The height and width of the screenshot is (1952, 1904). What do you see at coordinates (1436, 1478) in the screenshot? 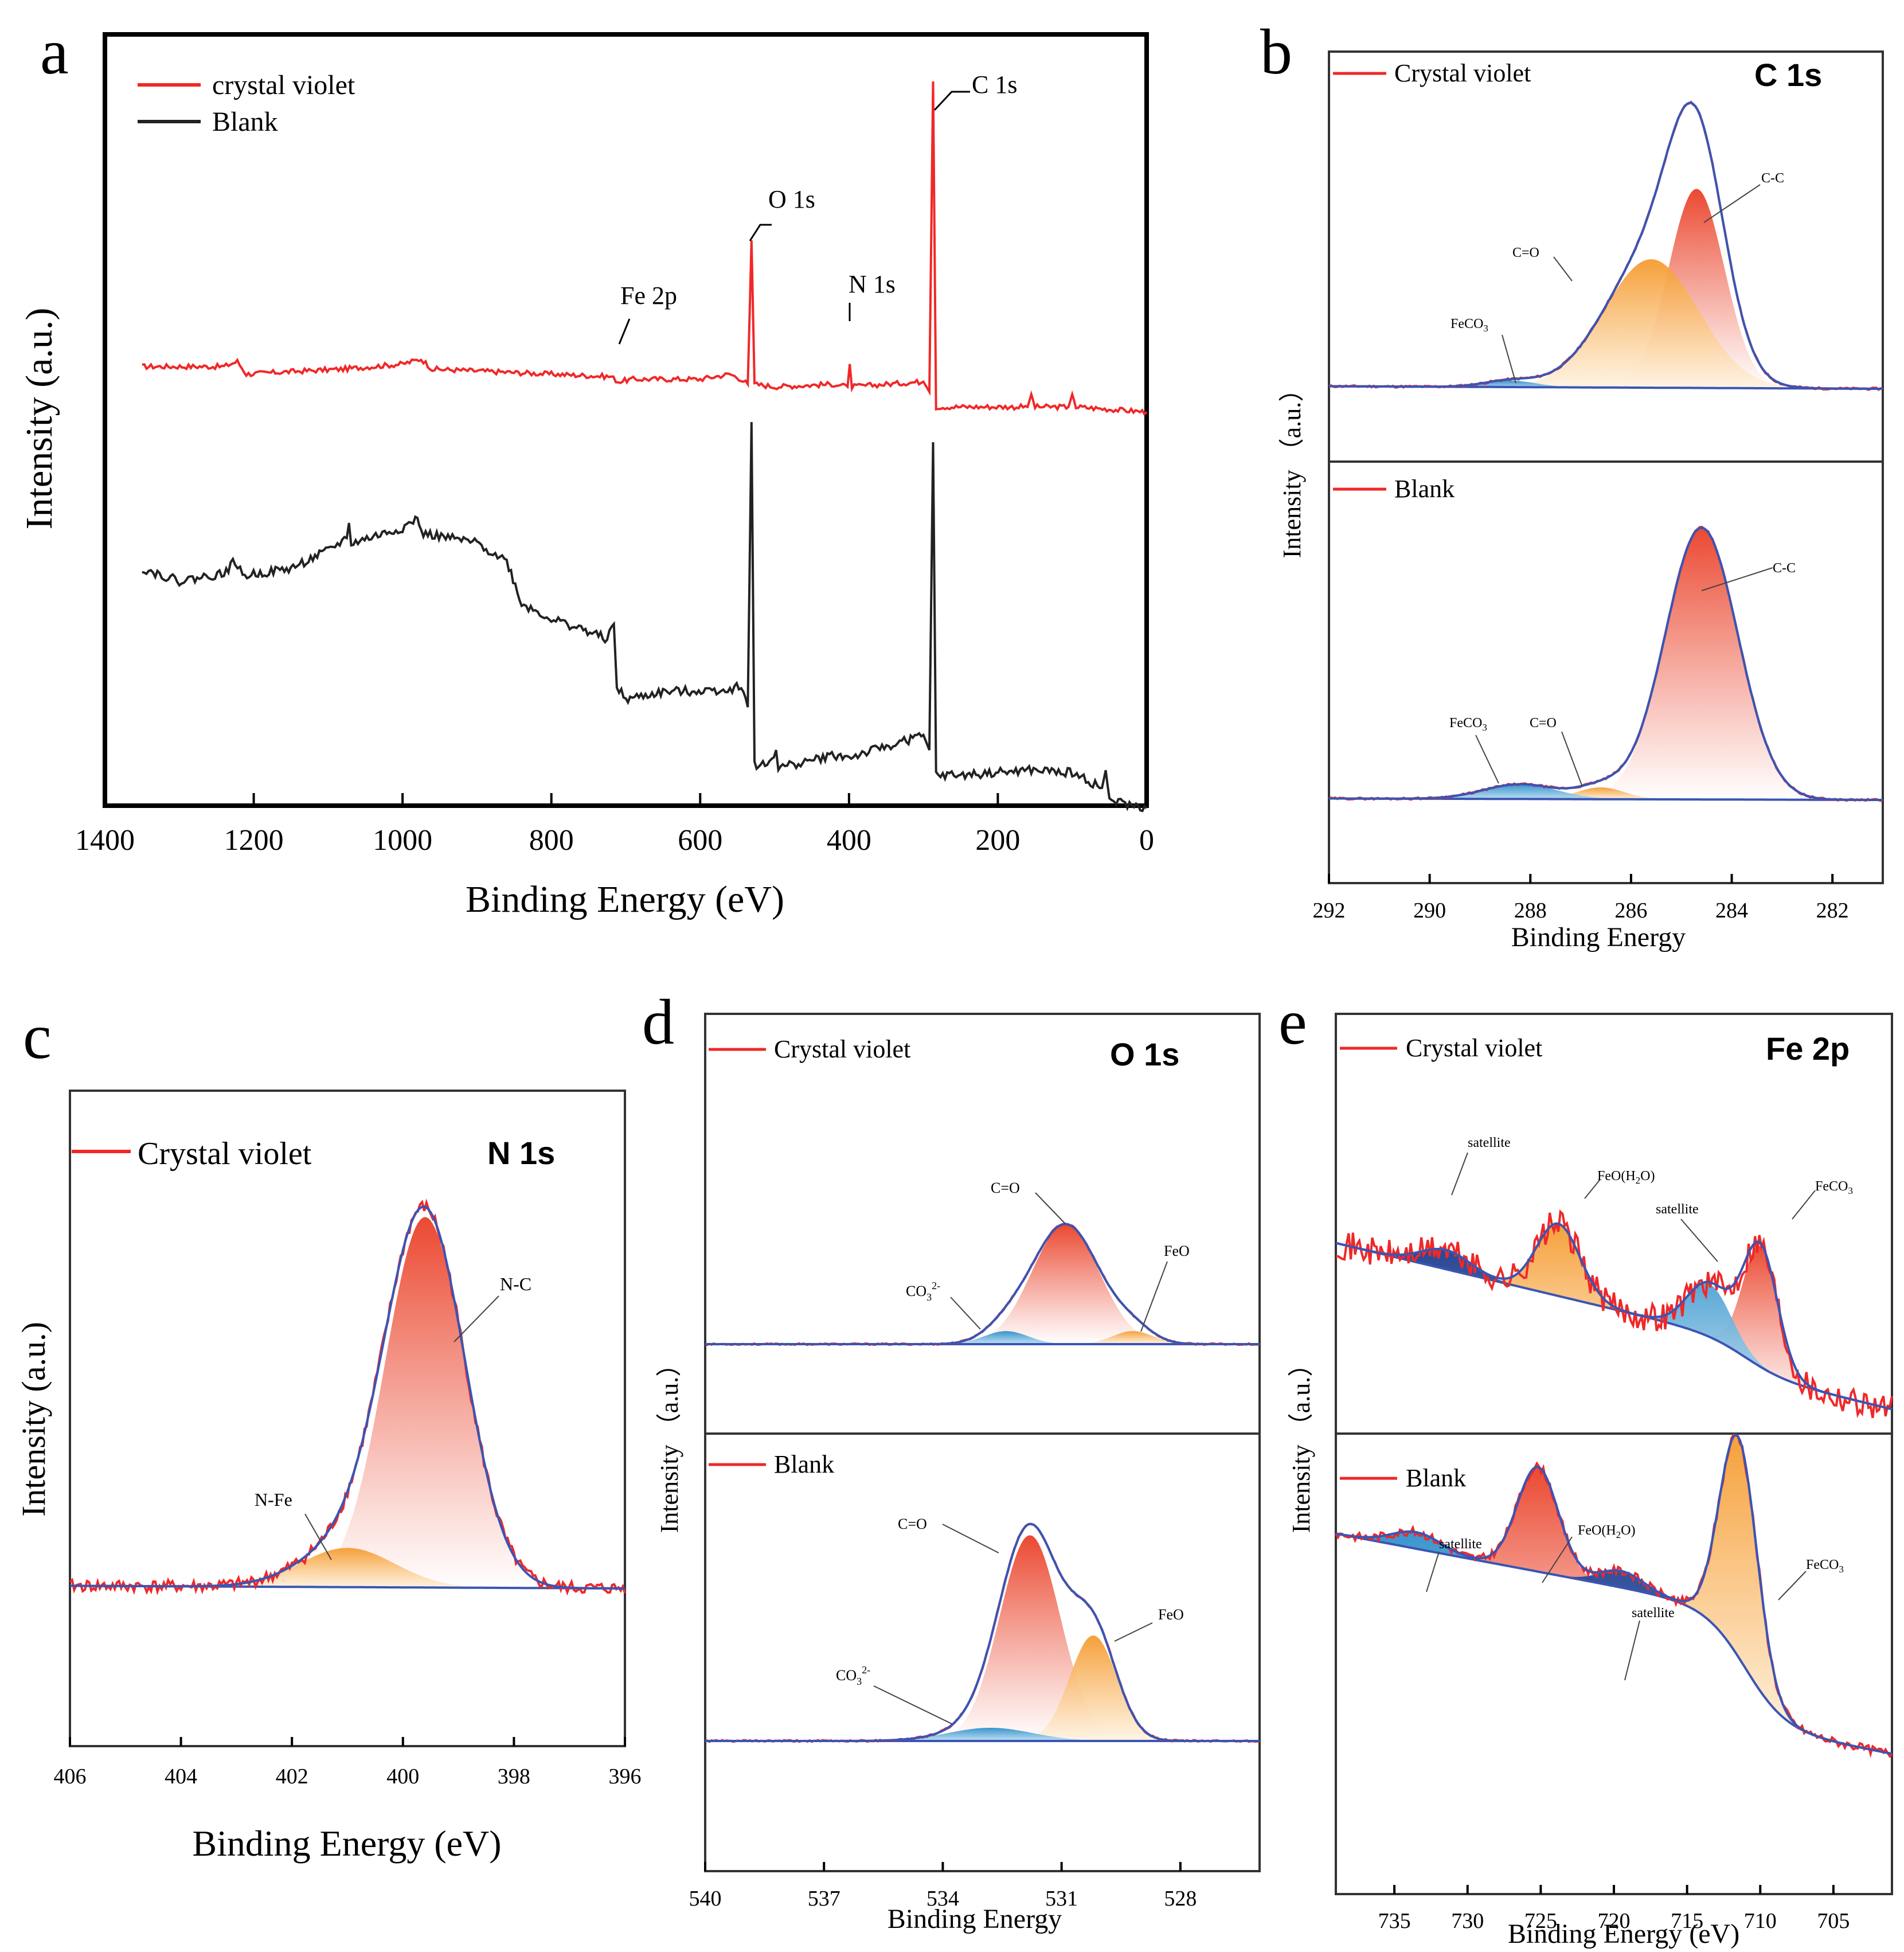
I see `legend-label-e-bottom: Blank` at bounding box center [1436, 1478].